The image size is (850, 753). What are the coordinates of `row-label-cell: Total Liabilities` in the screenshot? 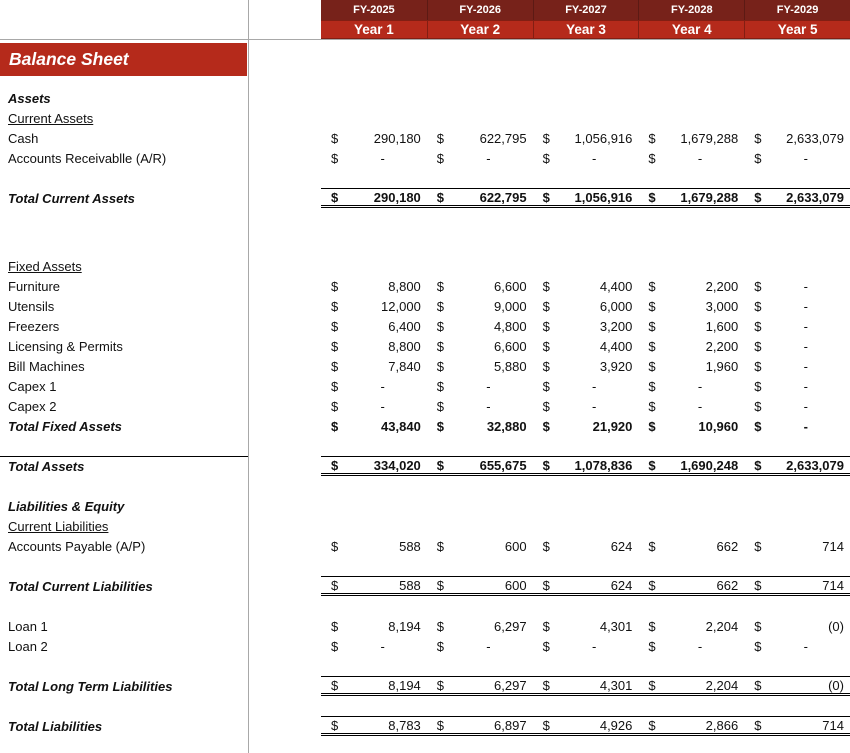 It's located at (124, 726).